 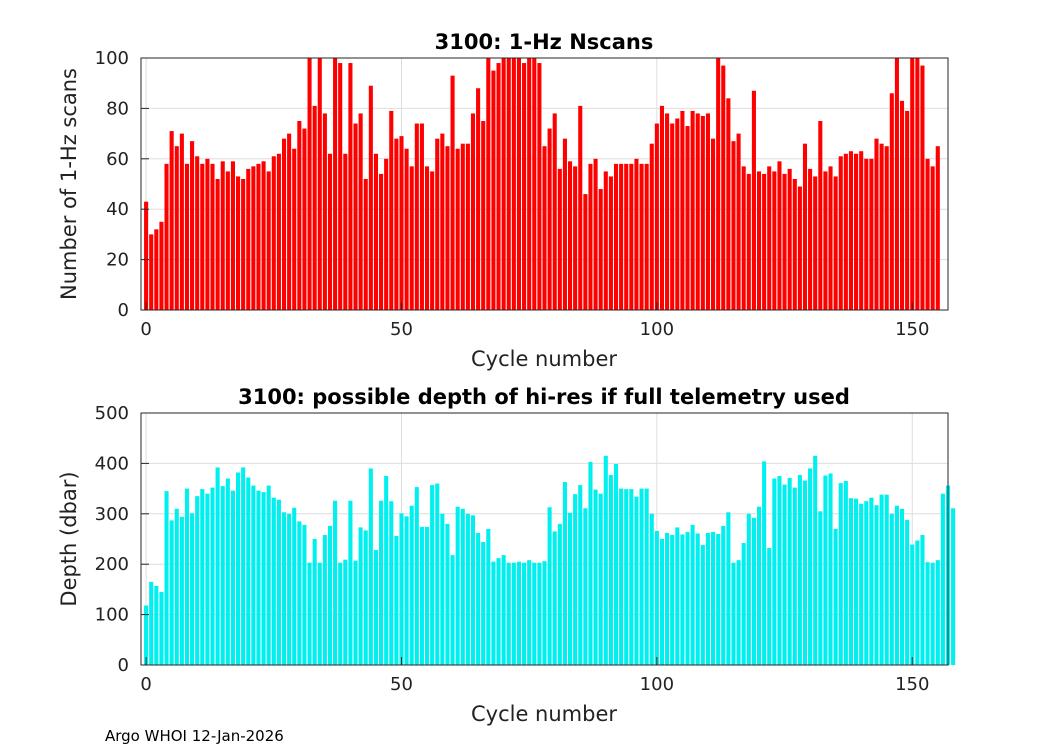 What do you see at coordinates (194, 736) in the screenshot?
I see `footer-credit: Argo WHOI 12-Jan-2026` at bounding box center [194, 736].